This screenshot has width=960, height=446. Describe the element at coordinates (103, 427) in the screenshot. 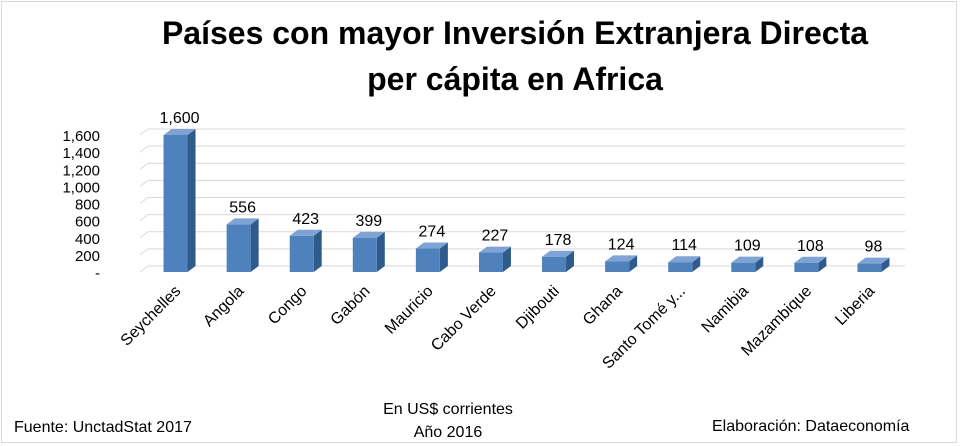

I see `source-note: Fuente: UnctadStat 2017` at that location.